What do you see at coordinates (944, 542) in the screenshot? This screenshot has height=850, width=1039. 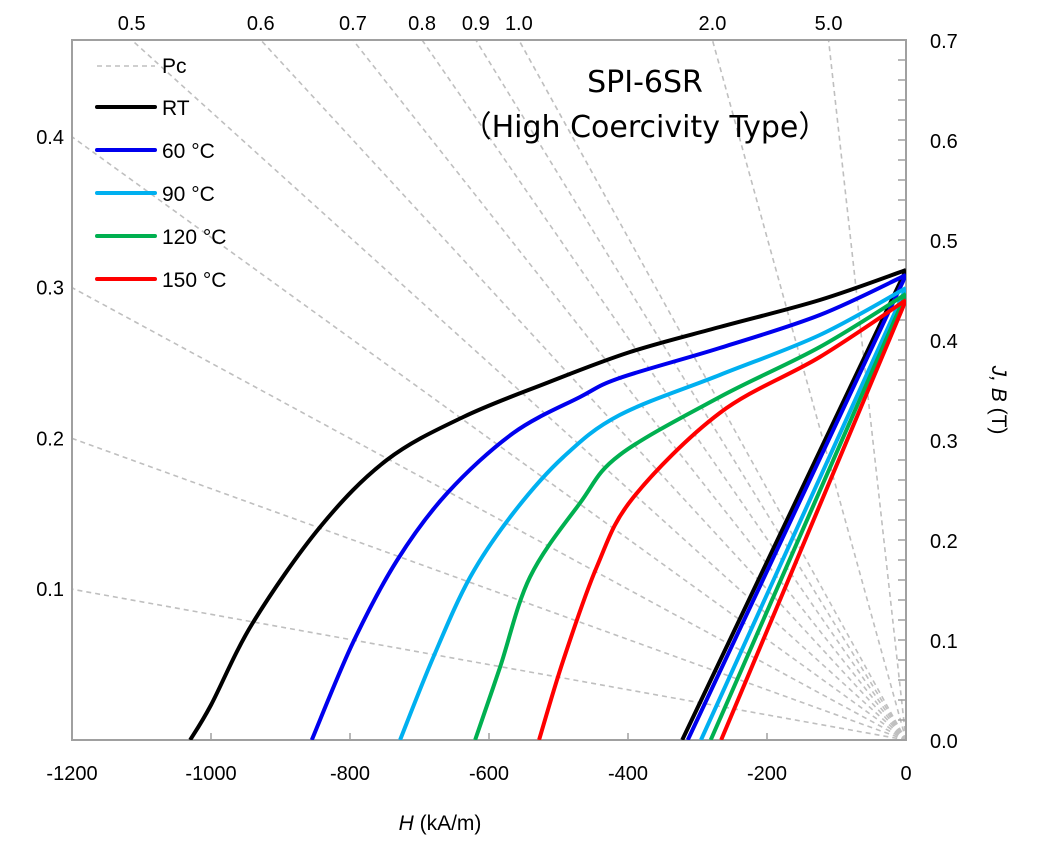 I see `y-tick-label: 0.2` at bounding box center [944, 542].